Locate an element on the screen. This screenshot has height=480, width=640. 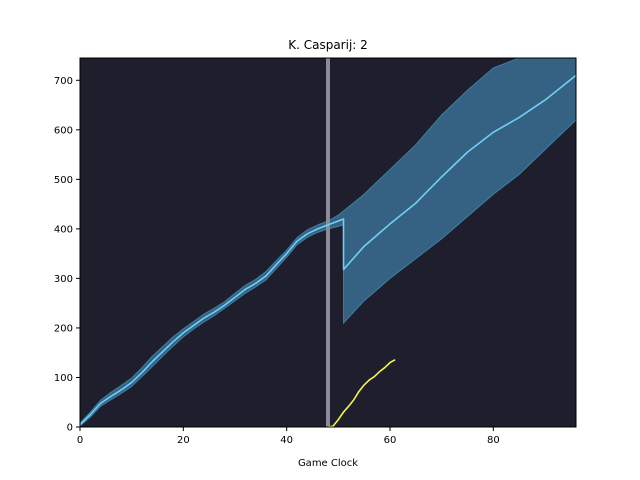
x-axis: 0 20 40 60 80 is located at coordinates (288, 436).